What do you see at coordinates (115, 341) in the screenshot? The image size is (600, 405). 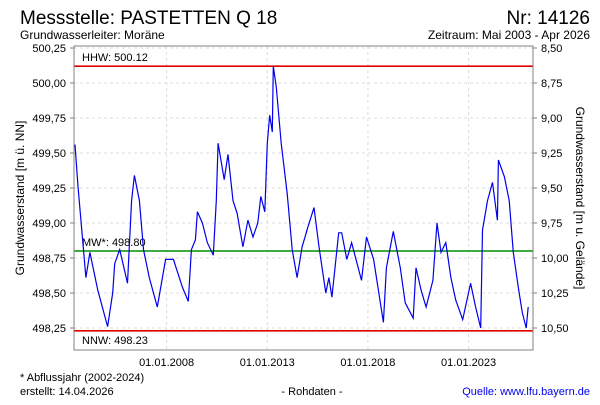 I see `reference-line-label: NNW: 498.23` at bounding box center [115, 341].